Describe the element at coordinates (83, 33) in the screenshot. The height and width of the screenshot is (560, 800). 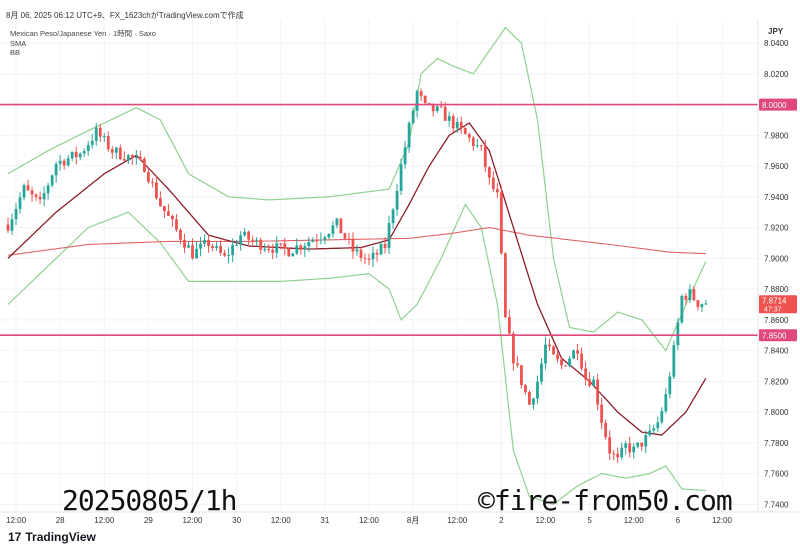
I see `legend-symbol: Mexican Peso/Japanese Yen · 1時間 · Saxo` at that location.